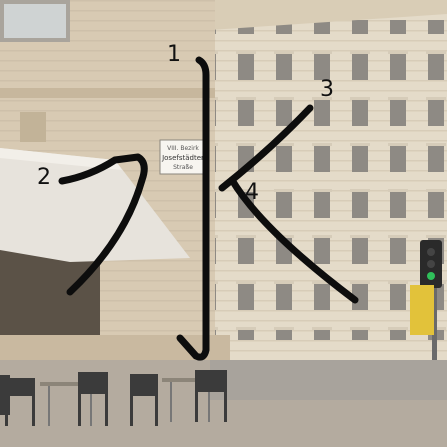  What do you see at coordinates (174, 54) in the screenshot?
I see `stroke-number-1: 1` at bounding box center [174, 54].